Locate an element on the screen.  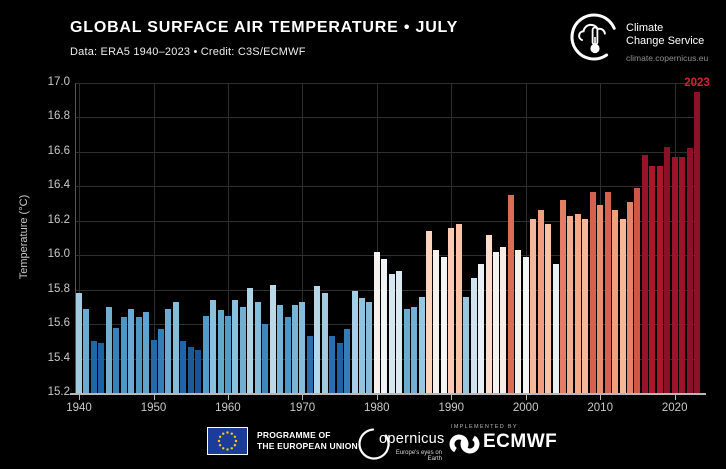
y-tick-label: 15.8 is located at coordinates (58, 288).